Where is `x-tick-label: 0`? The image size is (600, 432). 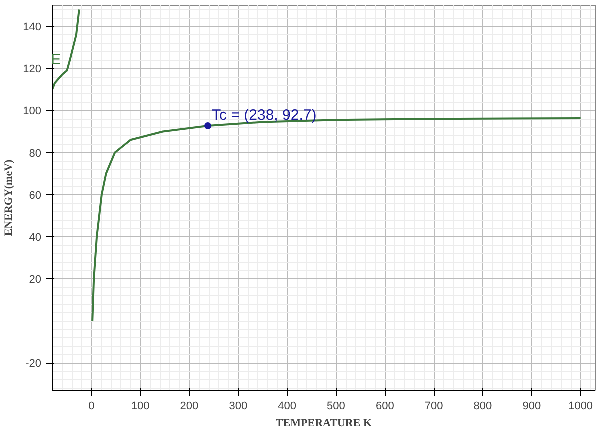
x-tick-label: 0 is located at coordinates (91, 406).